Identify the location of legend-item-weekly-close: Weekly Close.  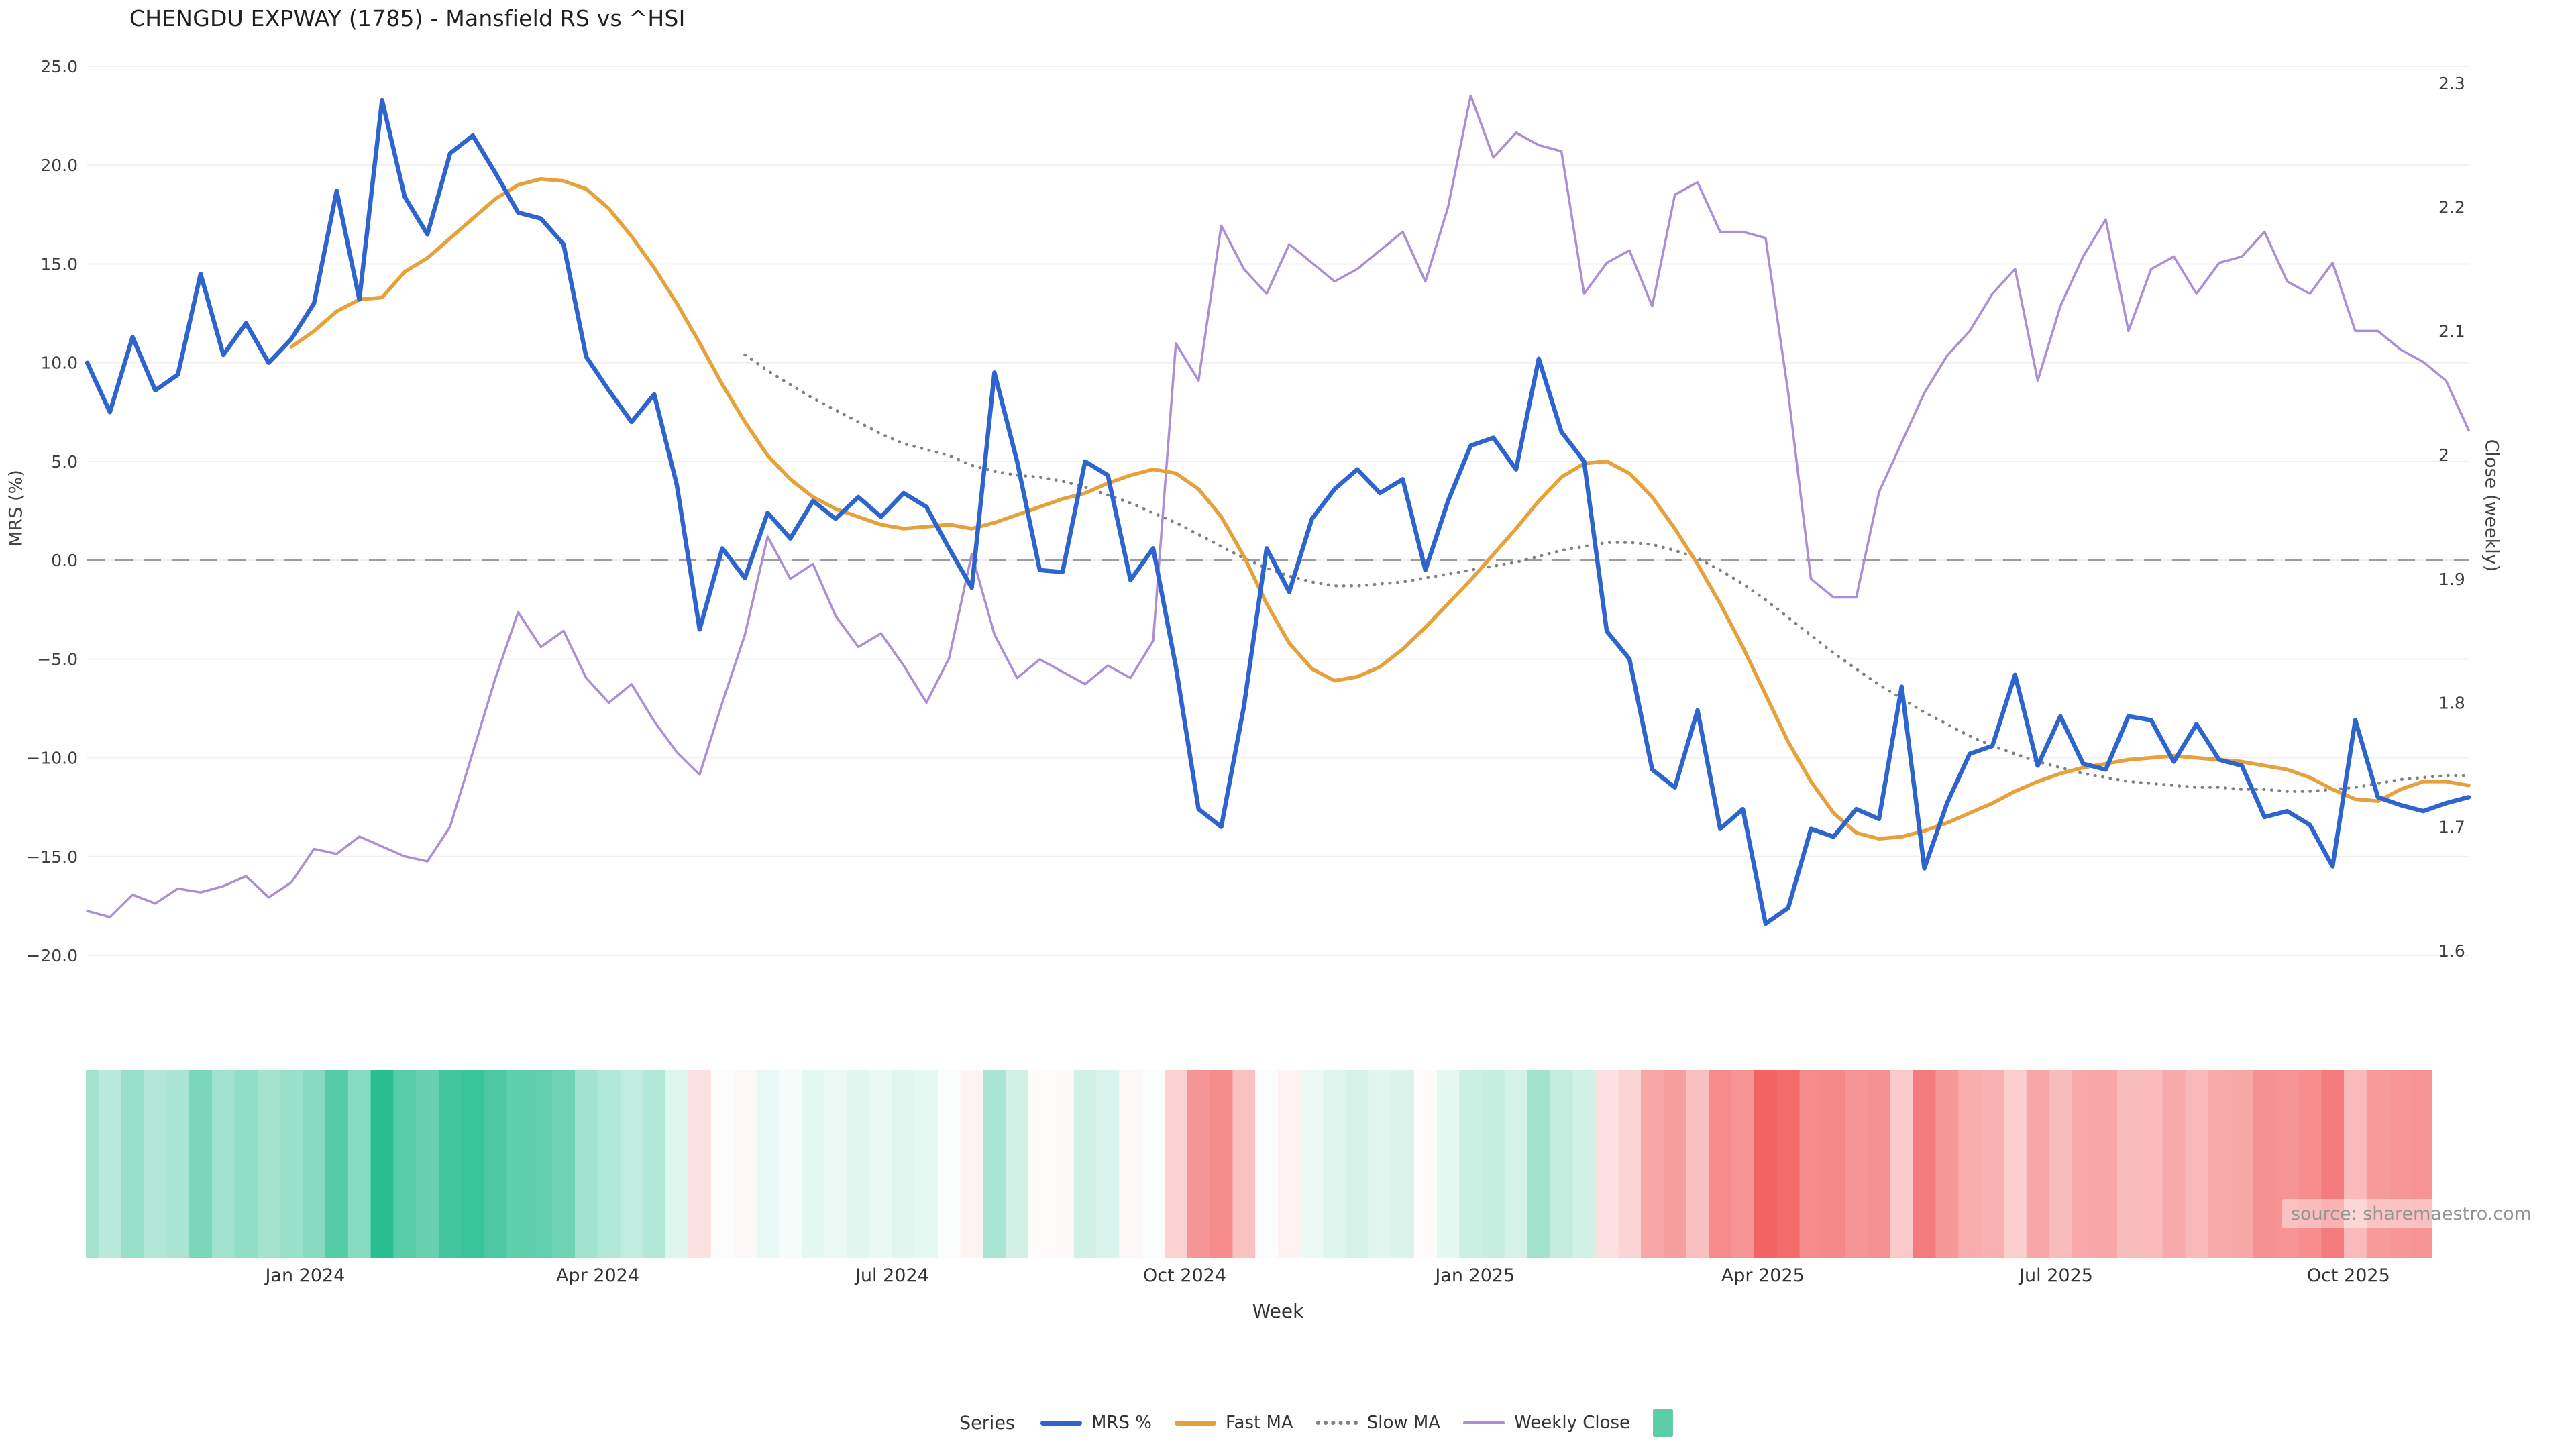
(1546, 1423).